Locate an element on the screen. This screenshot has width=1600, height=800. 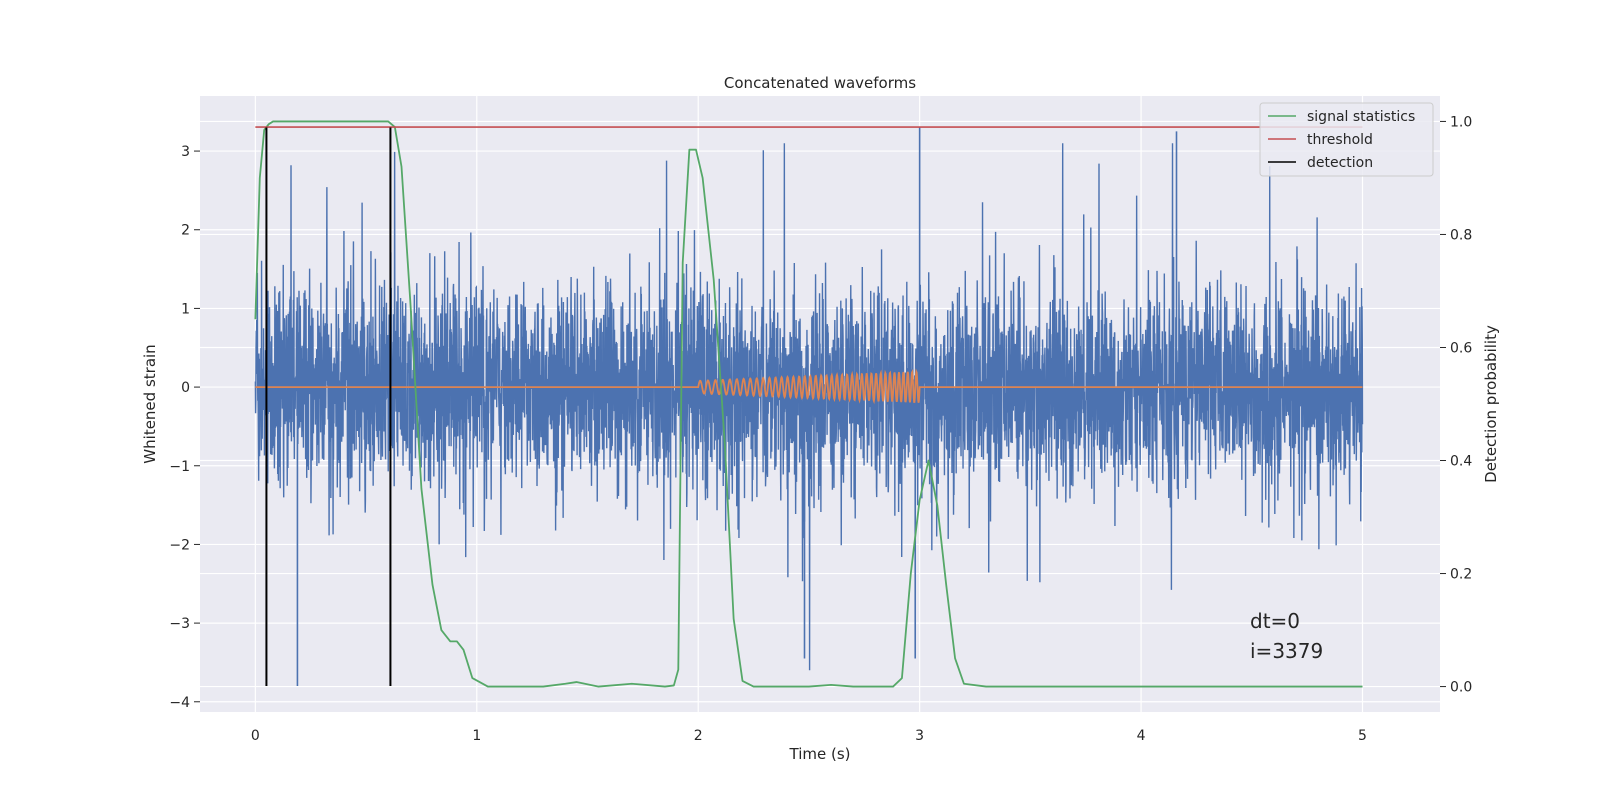
y2-tick-label: 0.8 is located at coordinates (1461, 235).